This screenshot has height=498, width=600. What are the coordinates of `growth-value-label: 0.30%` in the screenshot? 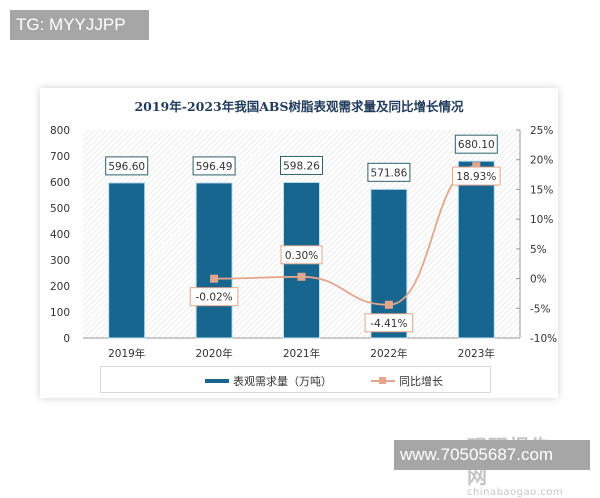 It's located at (301, 256).